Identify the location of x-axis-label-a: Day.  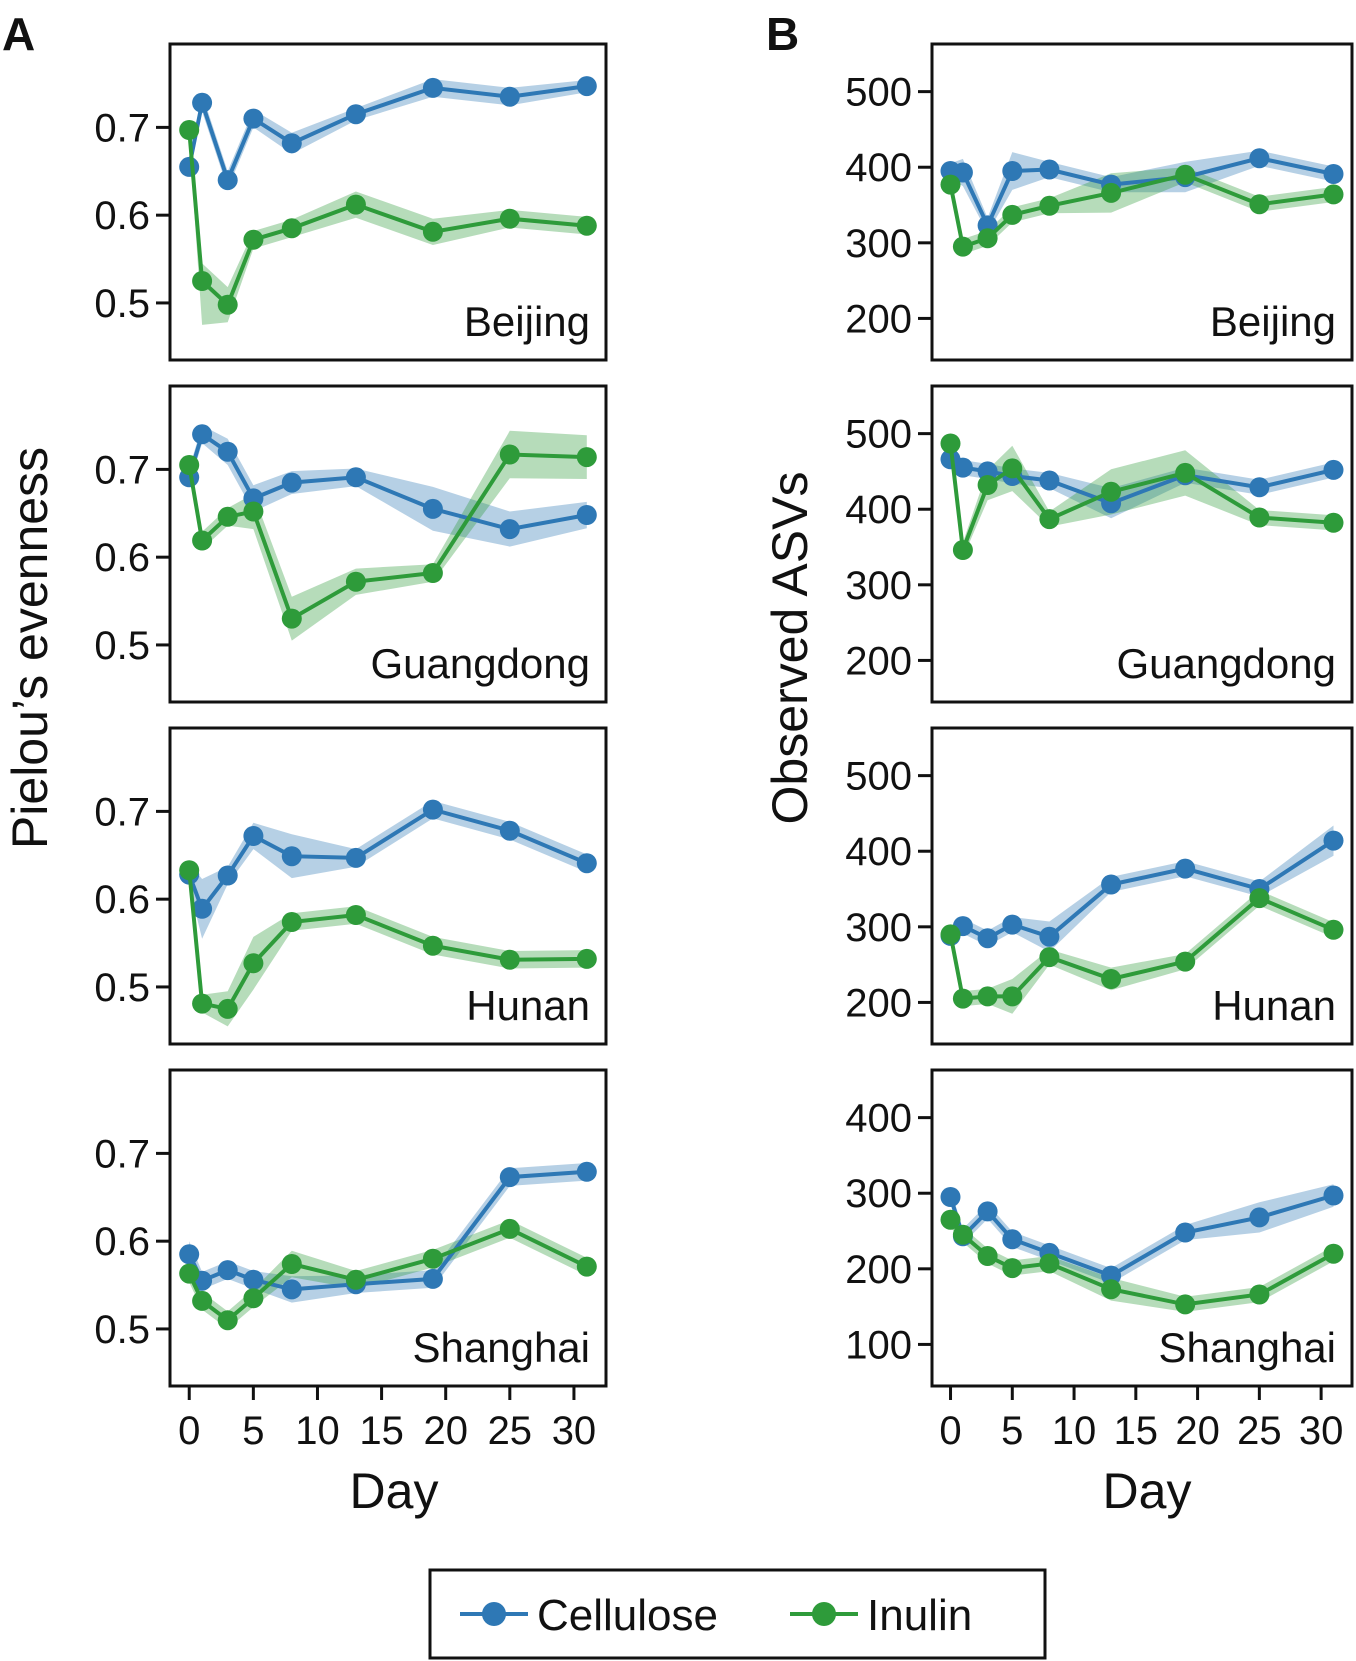
(394, 1491).